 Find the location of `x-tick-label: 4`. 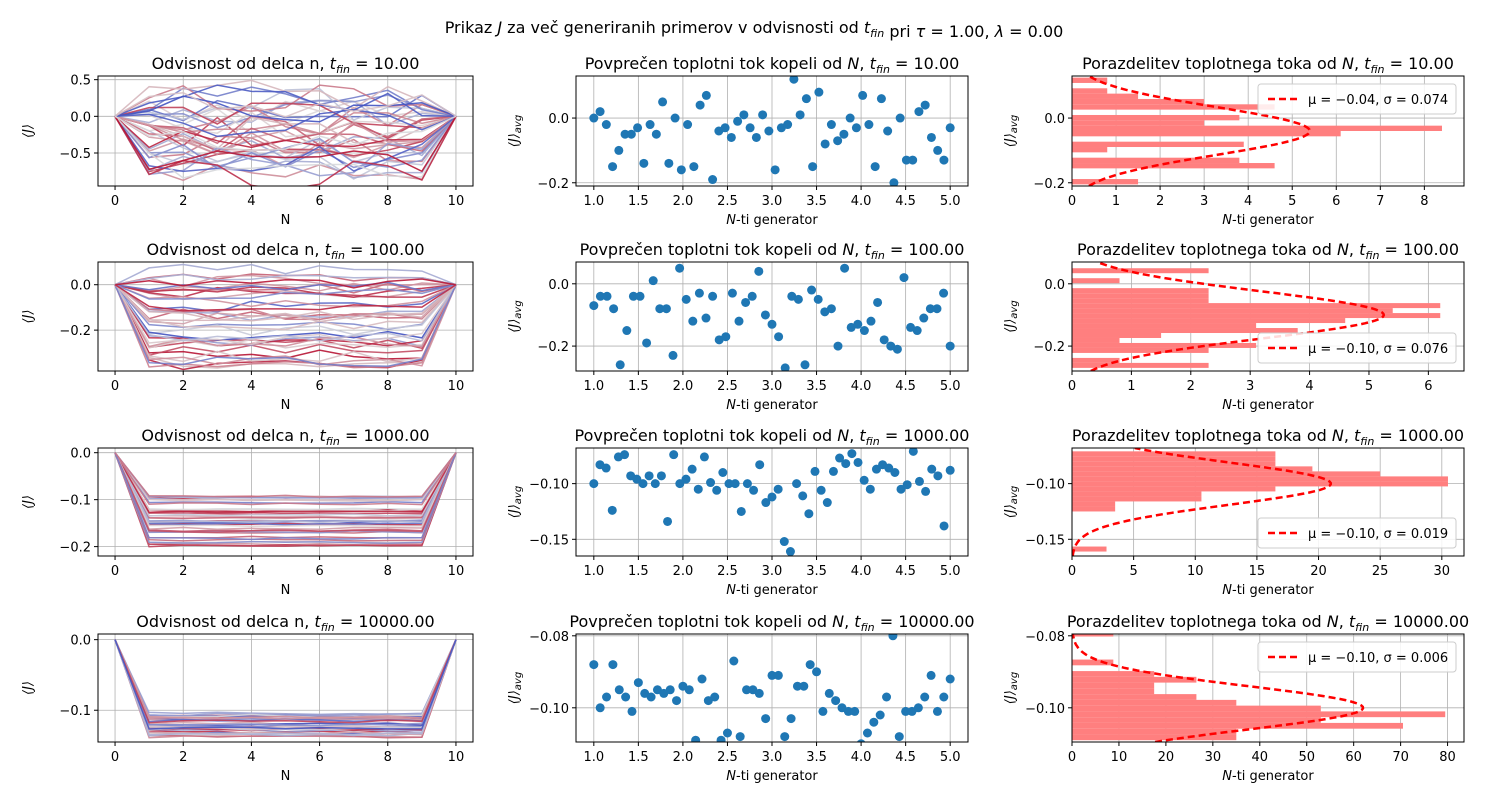

x-tick-label: 4 is located at coordinates (1309, 386).